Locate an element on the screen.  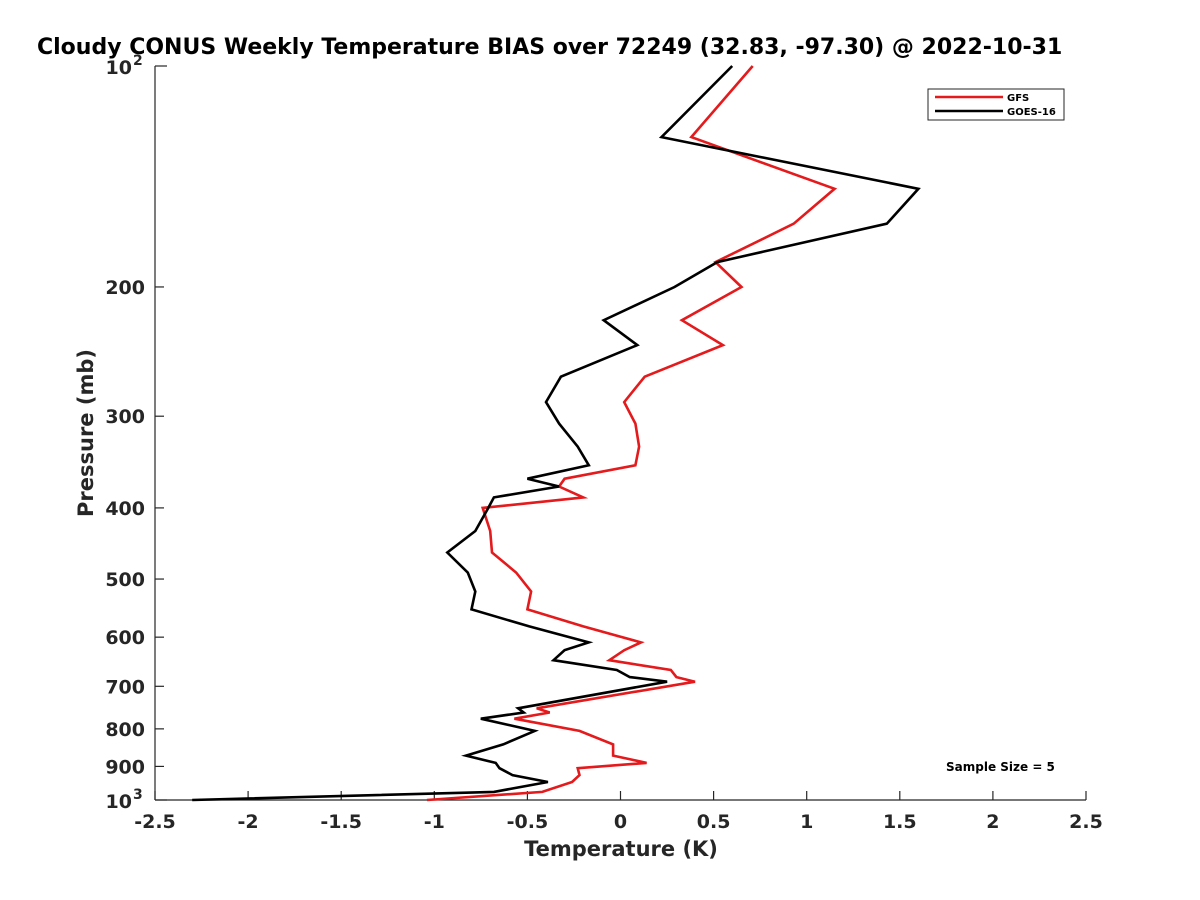
x-tick-label: 2.5 is located at coordinates (1086, 822).